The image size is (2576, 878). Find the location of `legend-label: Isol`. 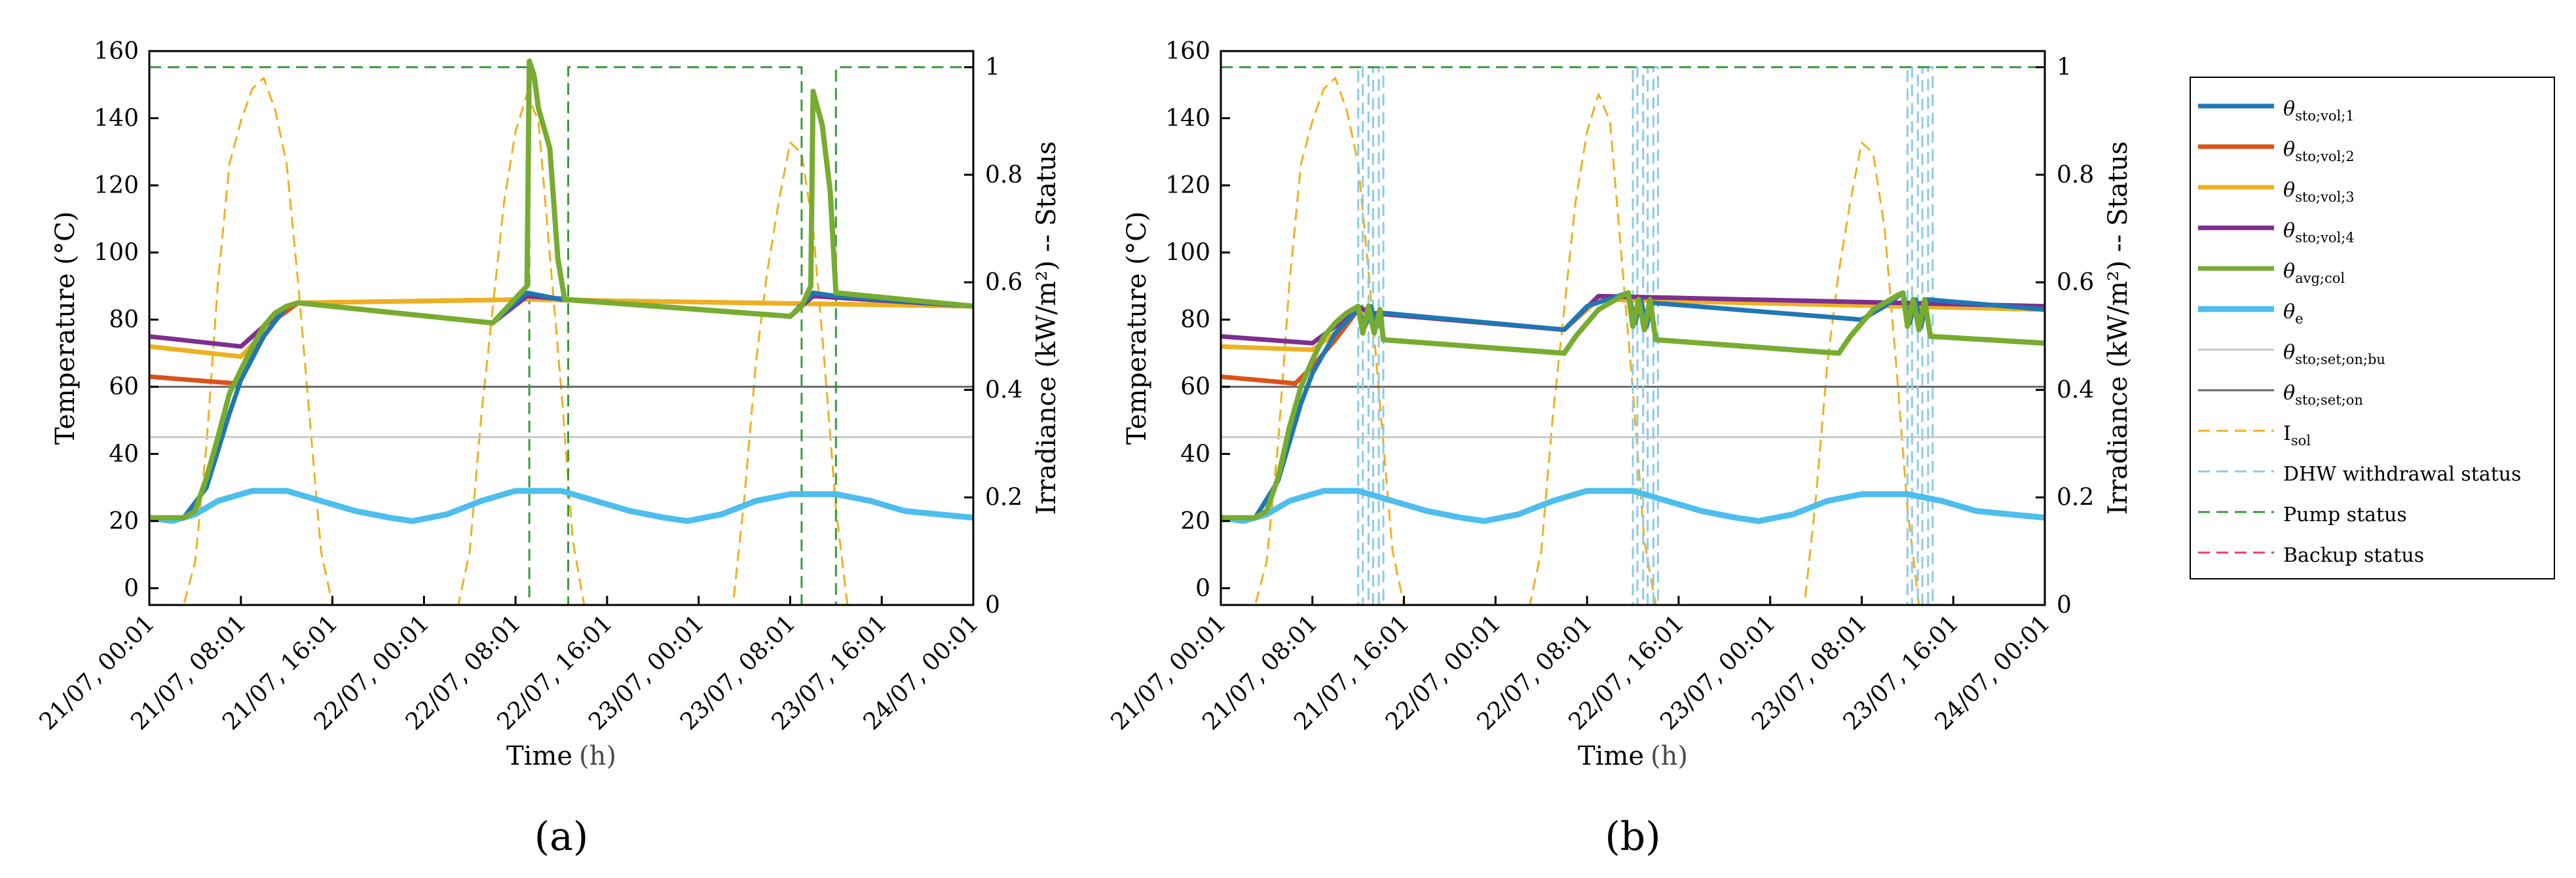

legend-label: Isol is located at coordinates (2297, 435).